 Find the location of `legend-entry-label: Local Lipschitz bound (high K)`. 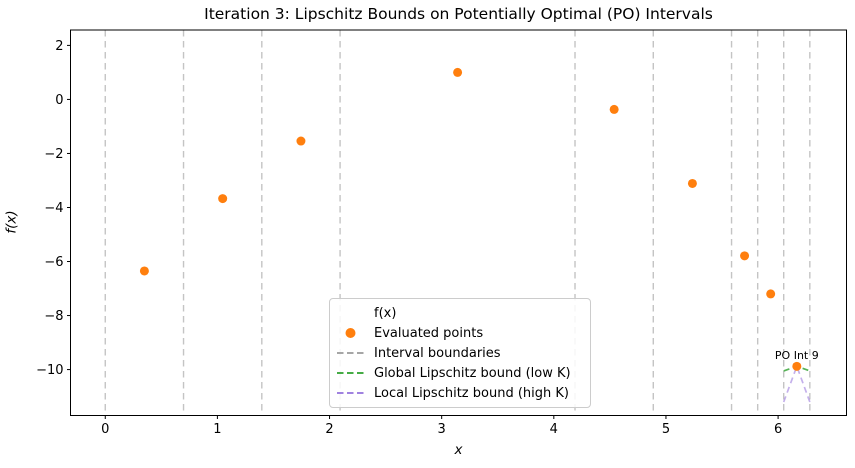

legend-entry-label: Local Lipschitz bound (high K) is located at coordinates (471, 393).